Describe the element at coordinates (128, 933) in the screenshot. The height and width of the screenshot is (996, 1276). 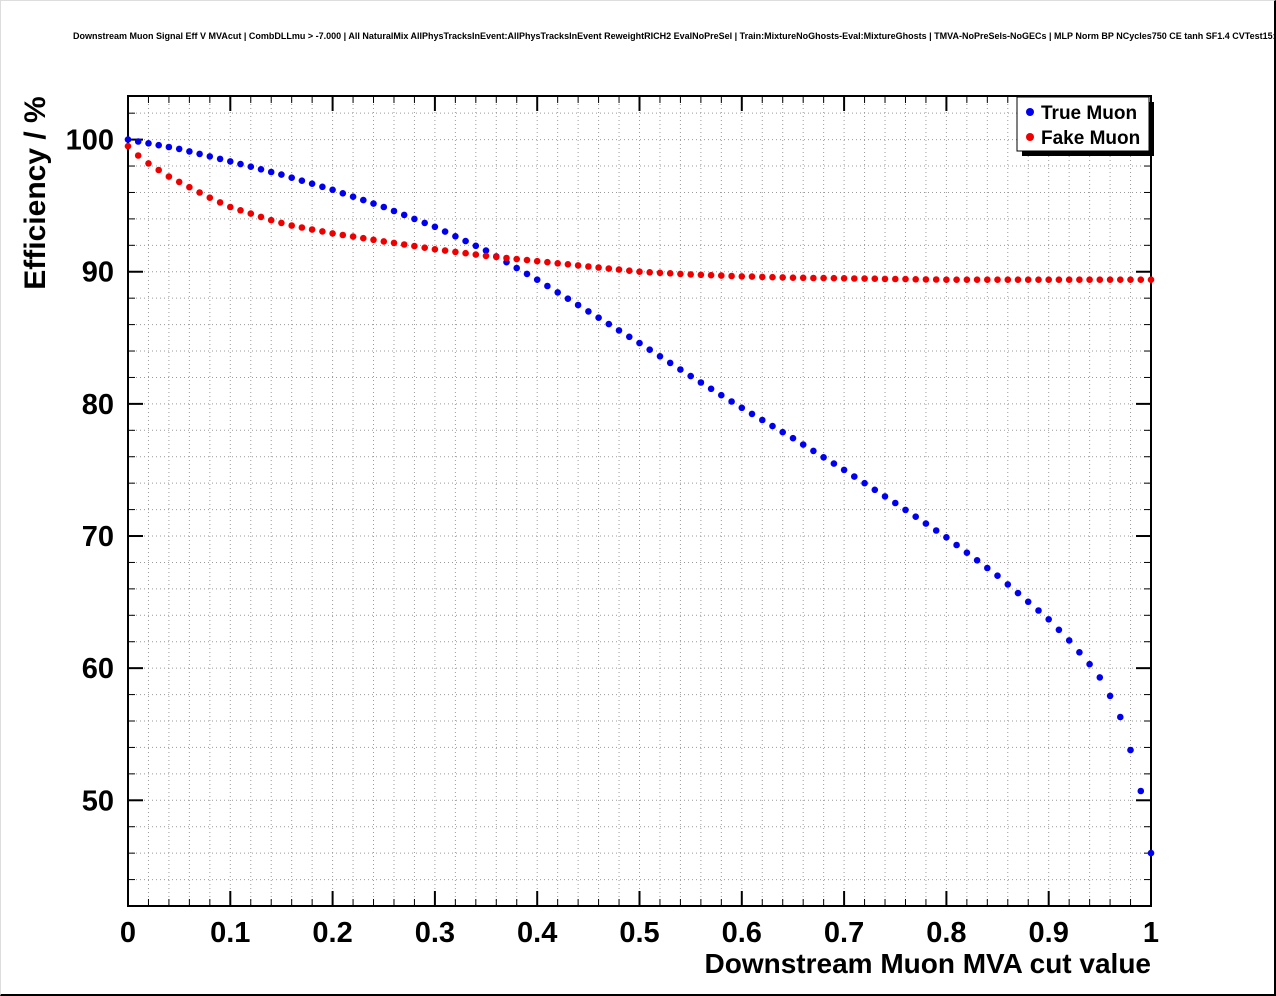
I see `svg-text: 0` at that location.